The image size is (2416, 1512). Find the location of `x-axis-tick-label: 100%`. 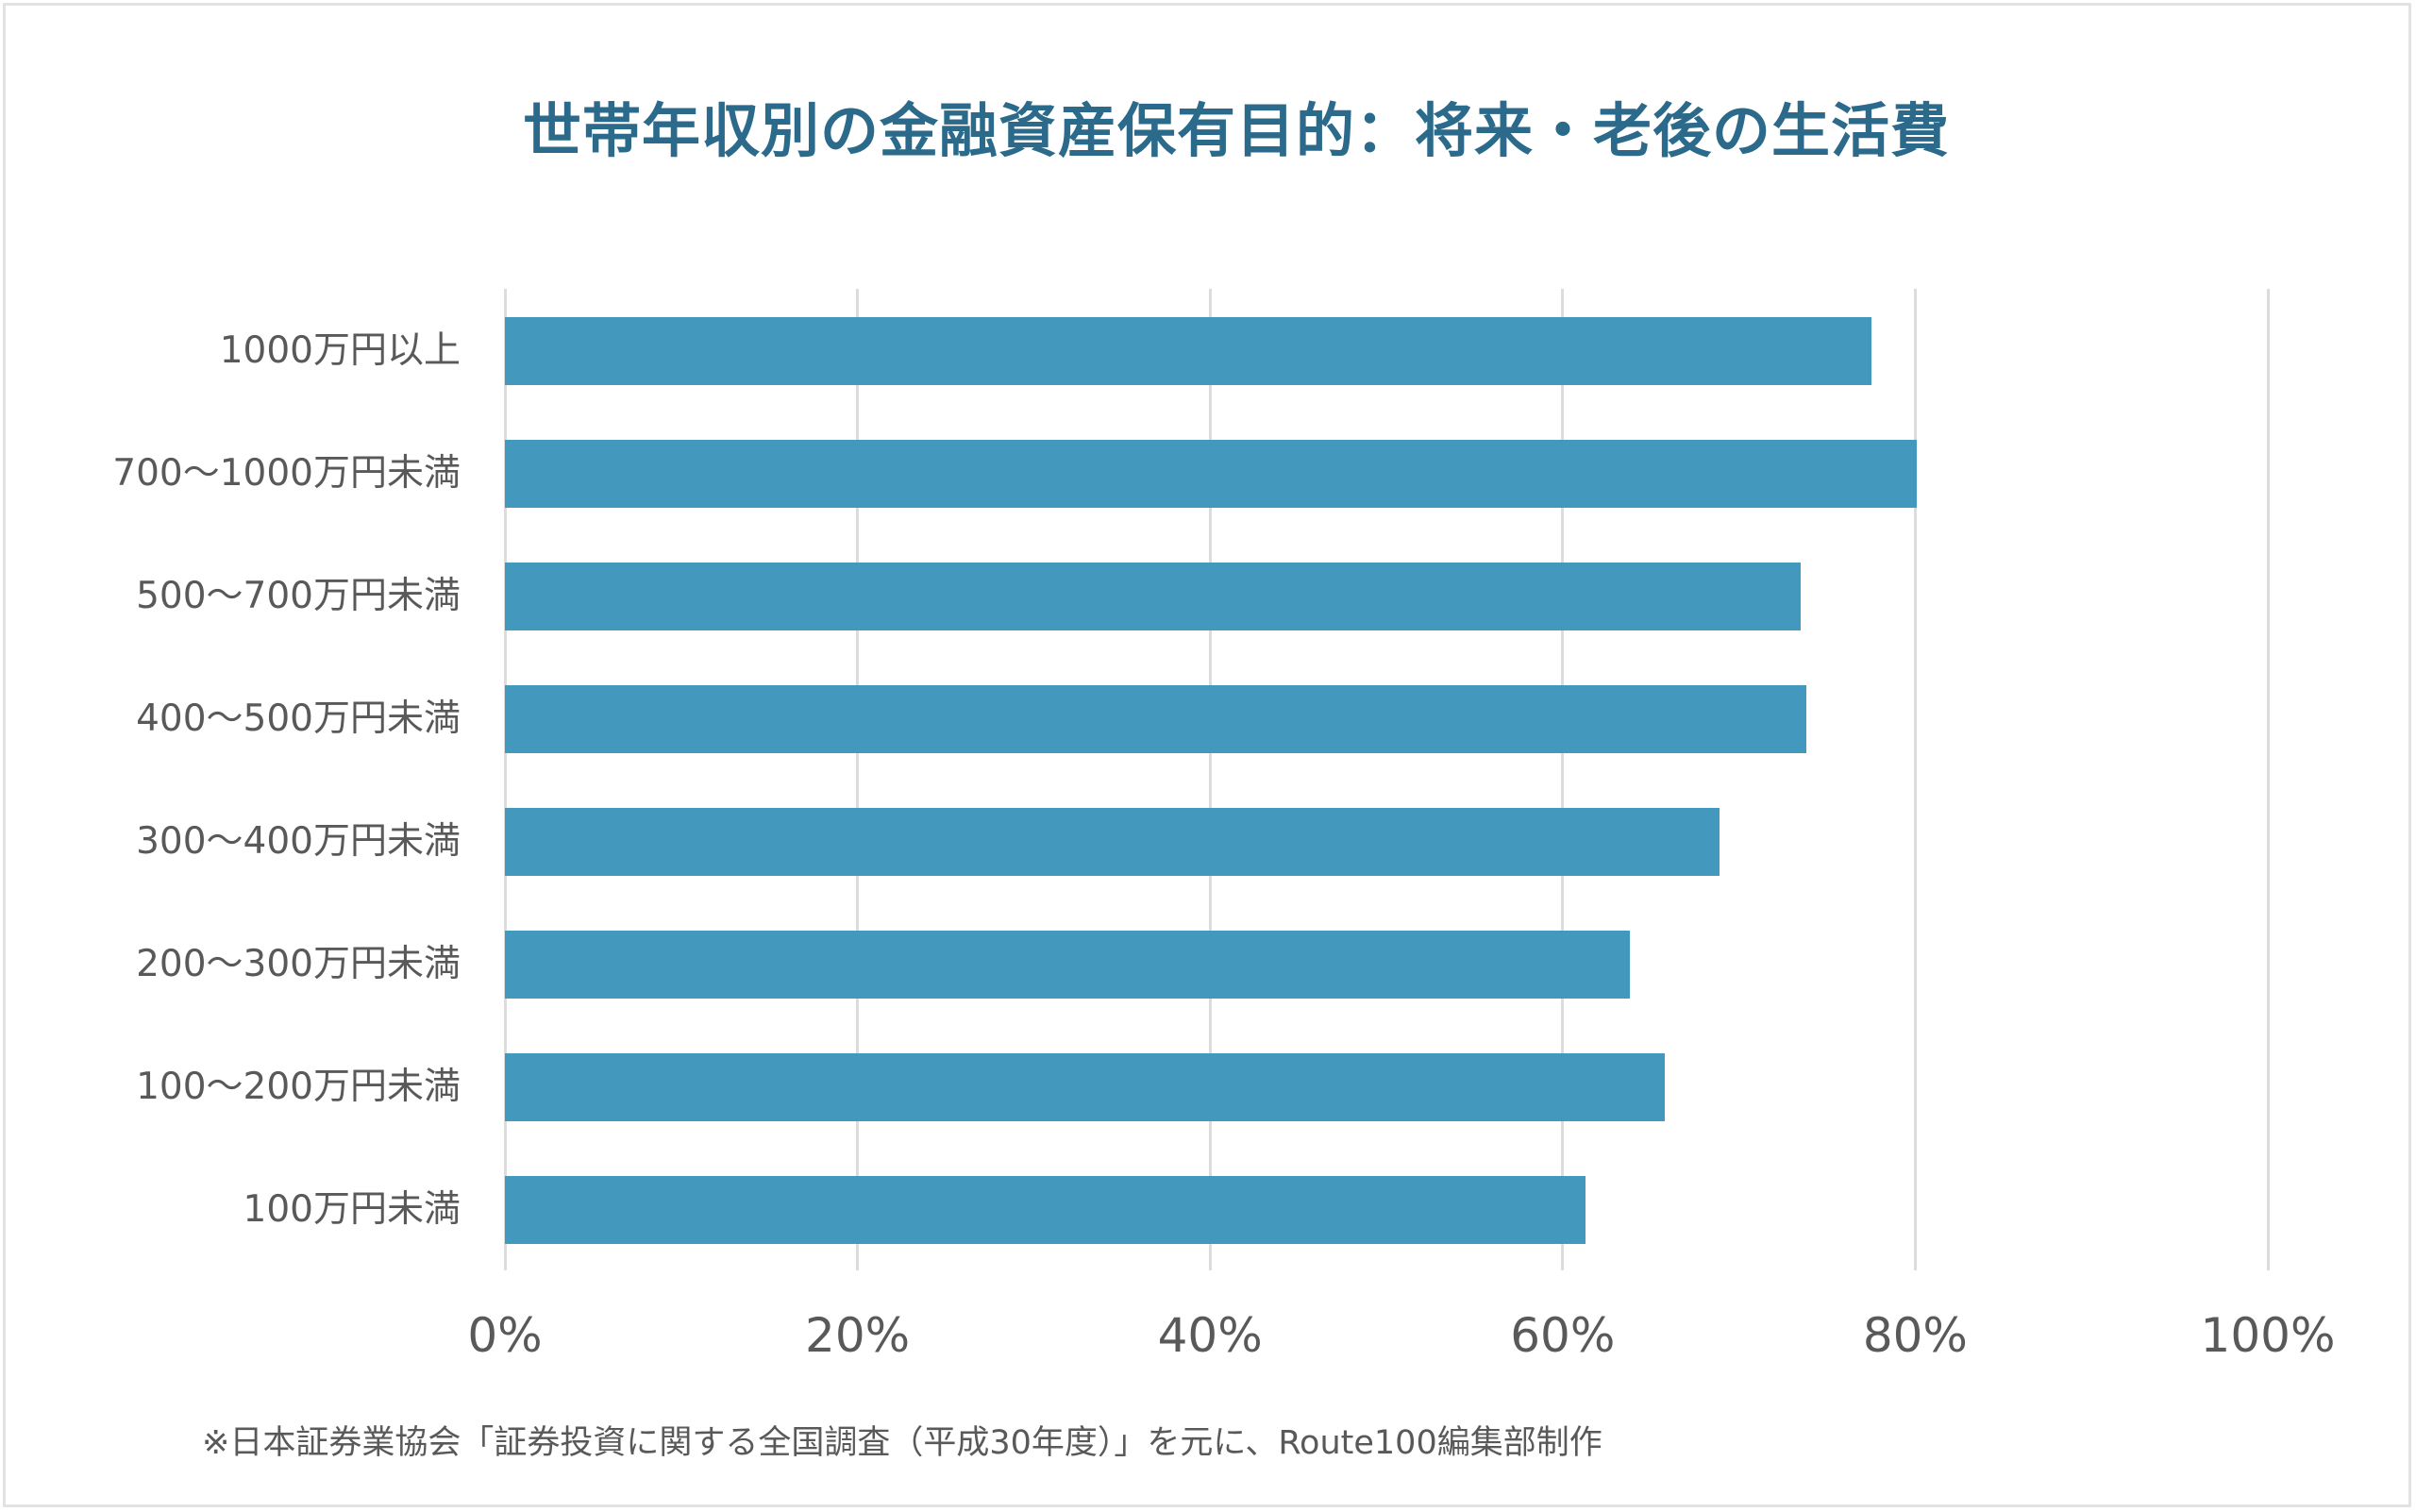

x-axis-tick-label: 100% is located at coordinates (2268, 1335).